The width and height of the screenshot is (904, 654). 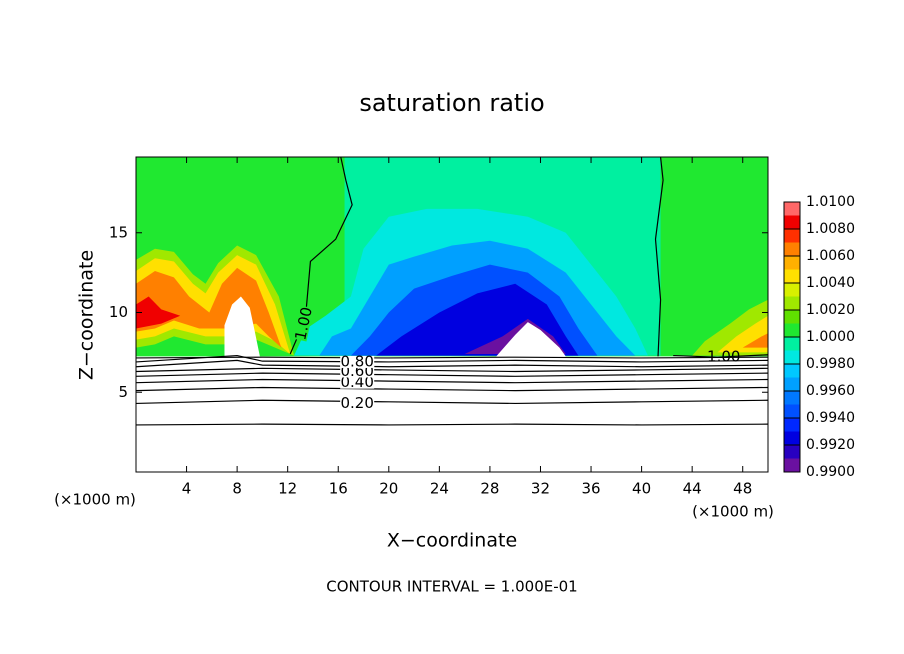 I want to click on x-tick-label: 36, so click(x=590, y=489).